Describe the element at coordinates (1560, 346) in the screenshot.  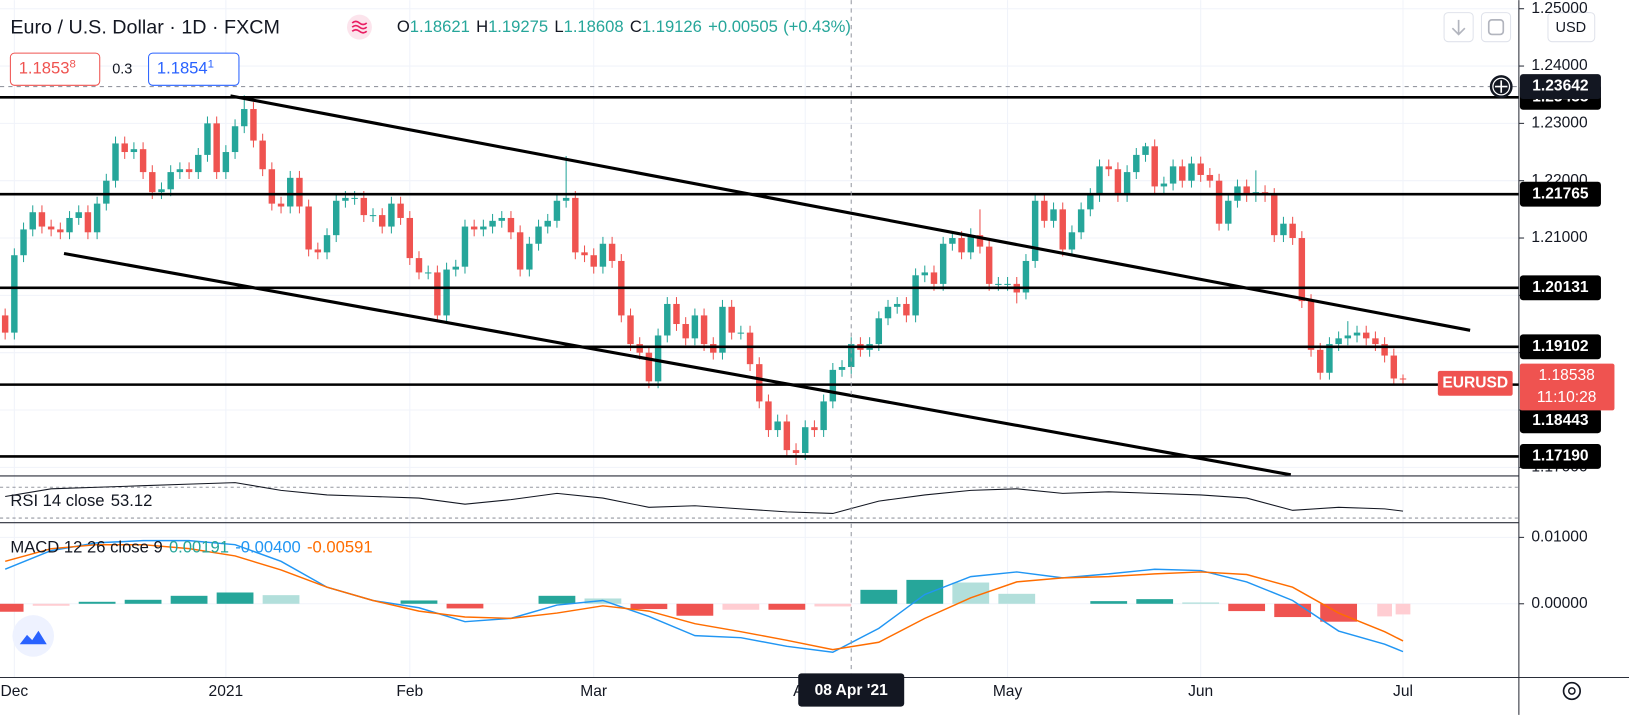
I see `level-label: 1.19102` at that location.